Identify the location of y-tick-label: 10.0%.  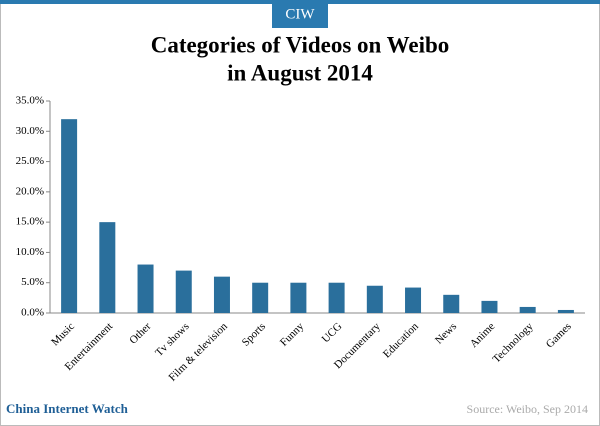
(30, 252).